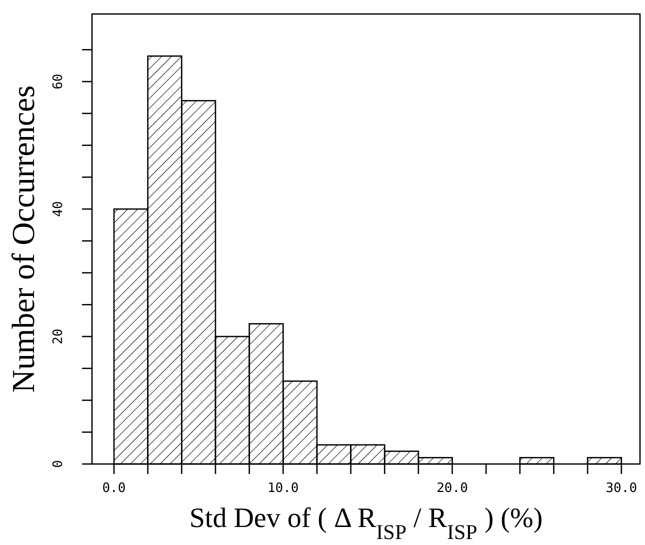 The height and width of the screenshot is (545, 645). Describe the element at coordinates (366, 523) in the screenshot. I see `x-axis-title: Std Dev of ( Δ R$_{ISP}$ / R$_{ISP}$ ) (%)` at that location.